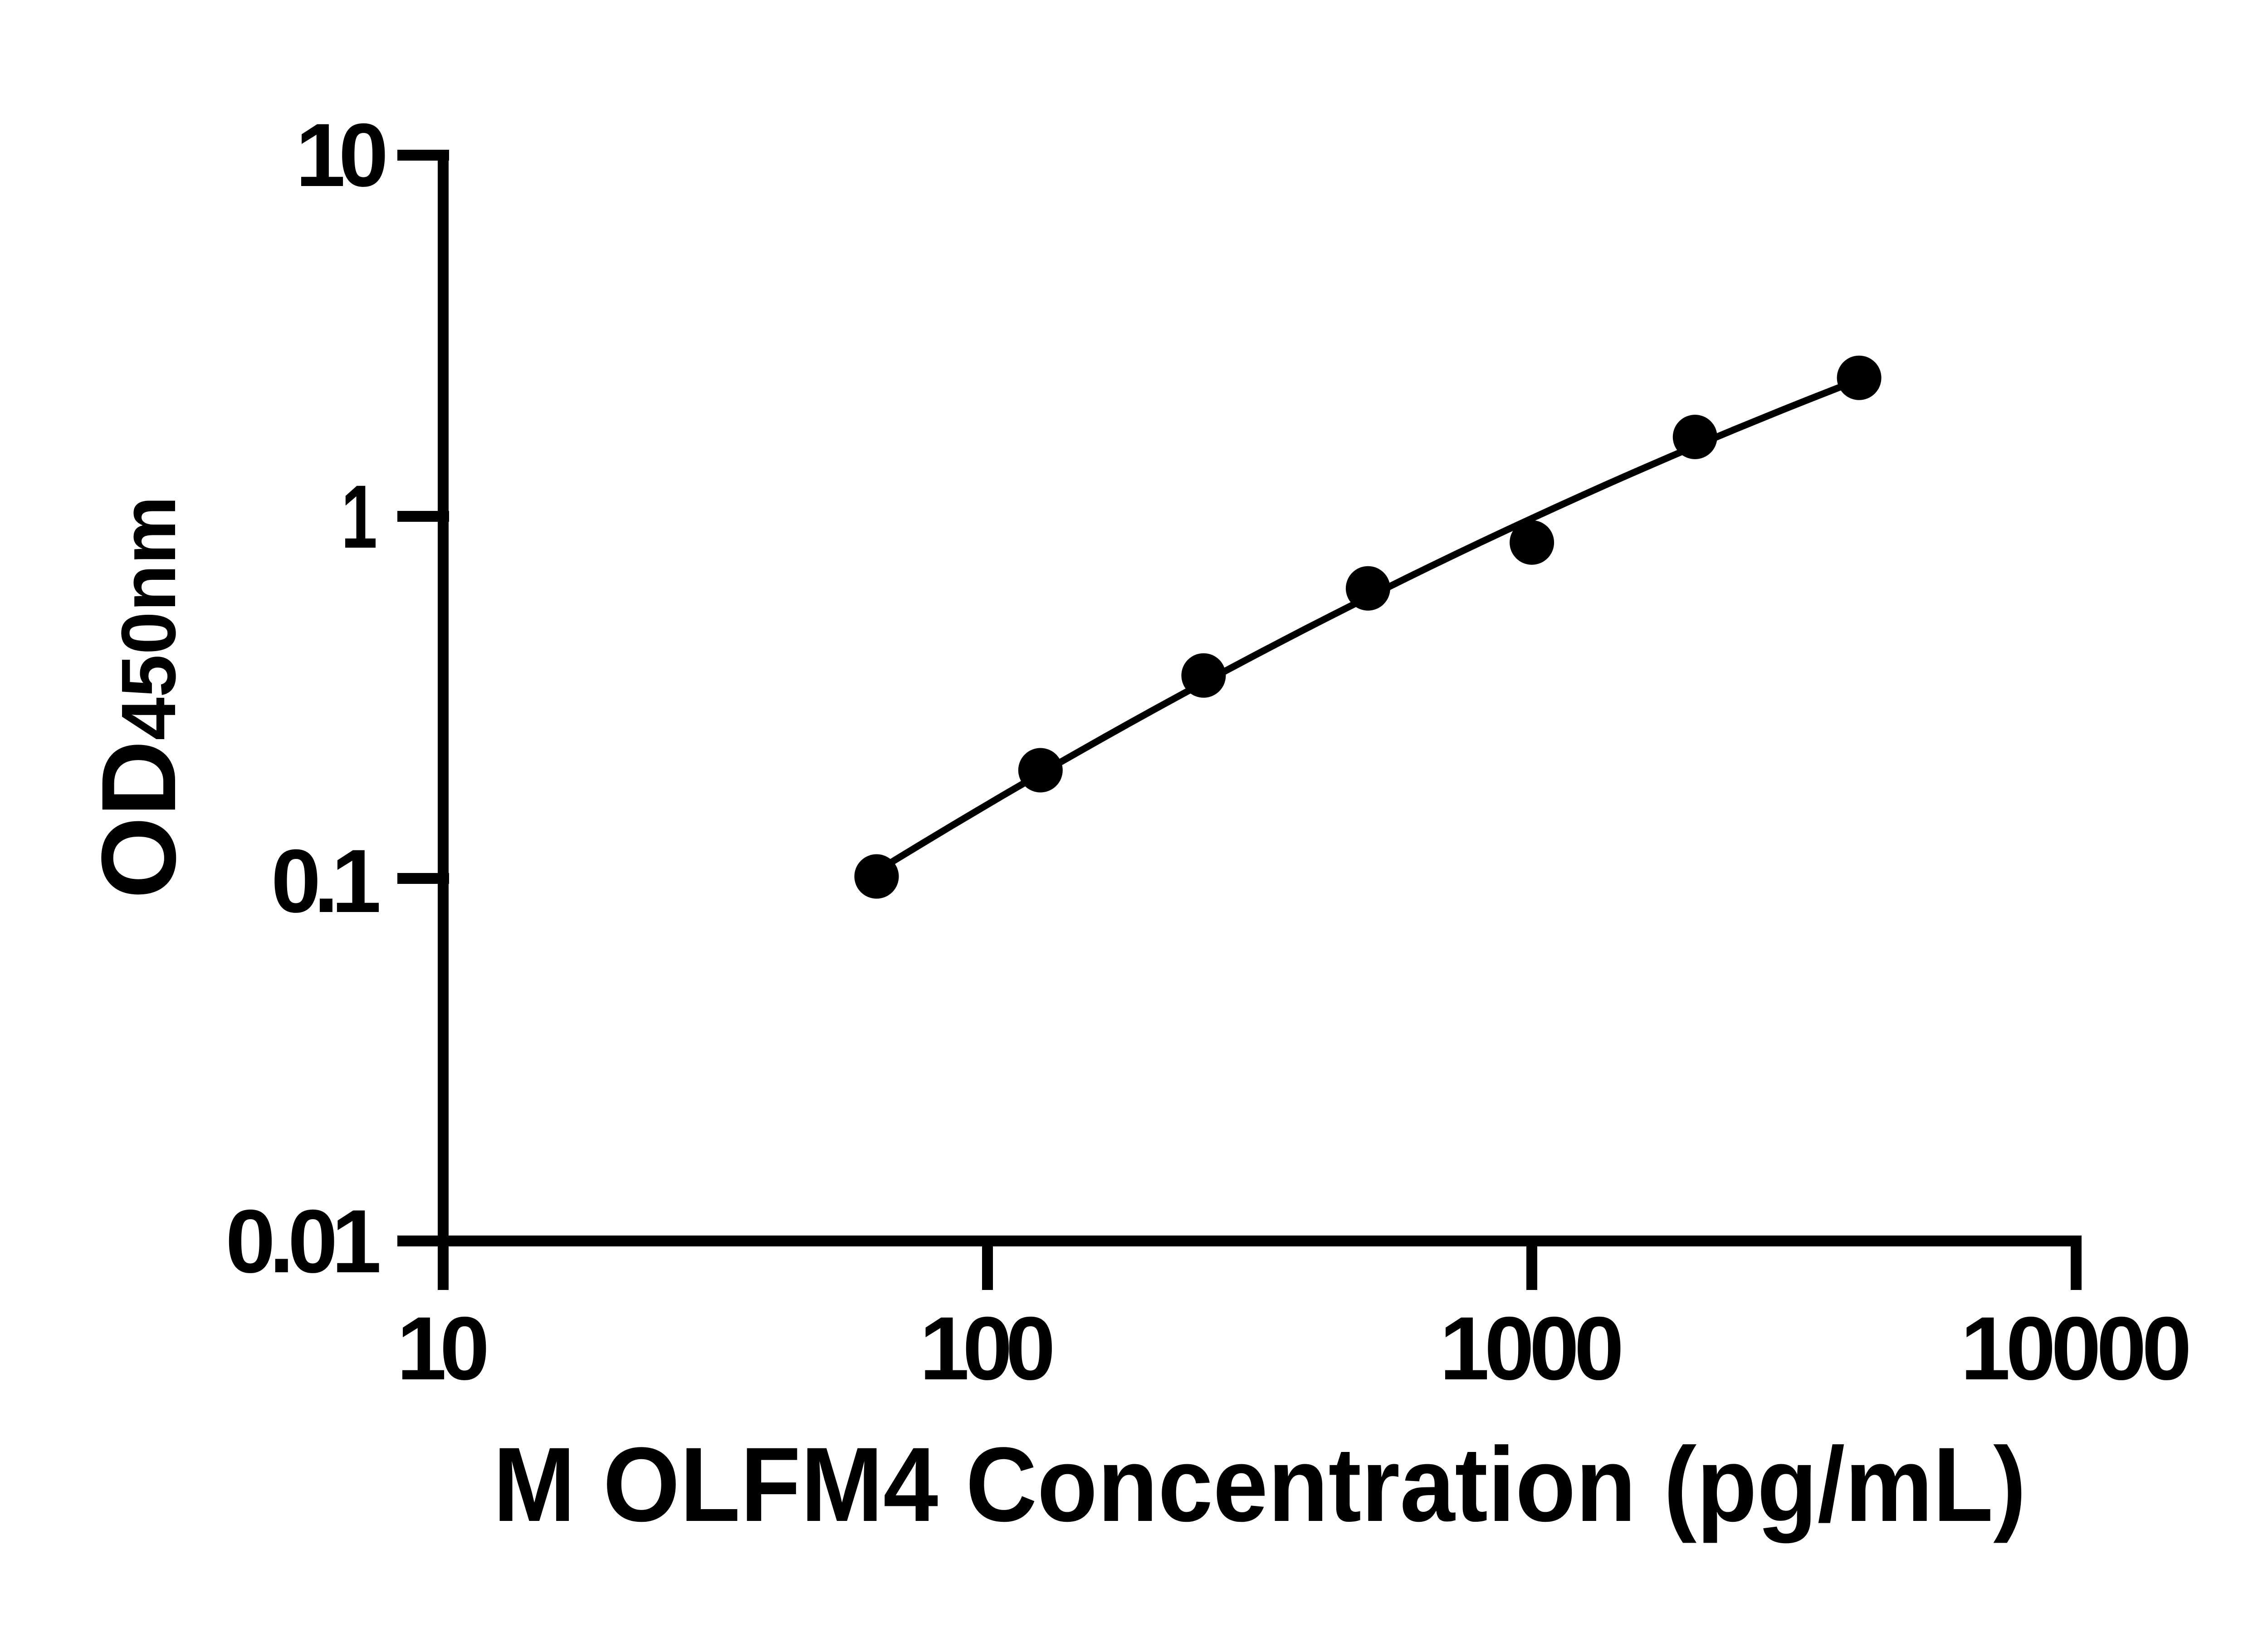  I want to click on svg-text: M OLFM4 Concentration (pg/mL), so click(1260, 1485).